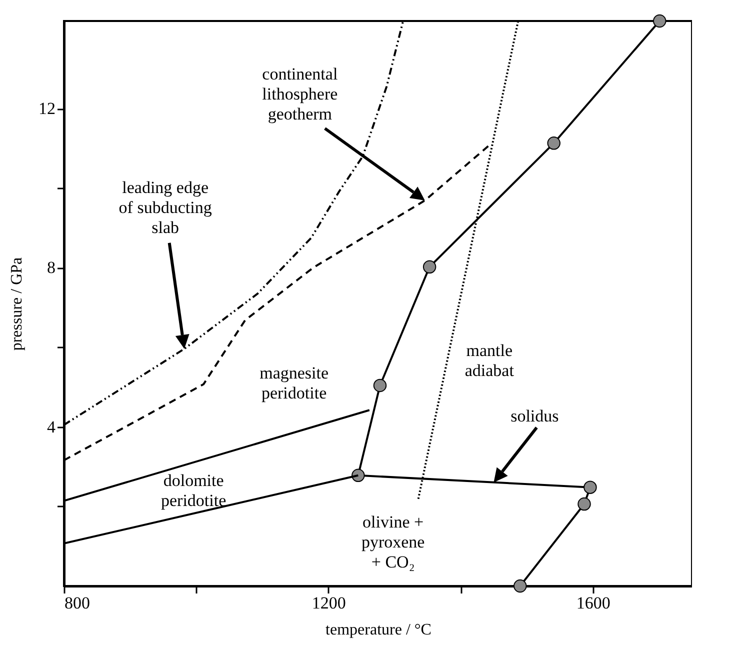 This screenshot has height=650, width=744. Describe the element at coordinates (193, 490) in the screenshot. I see `annotation: dolomite peridotite` at that location.